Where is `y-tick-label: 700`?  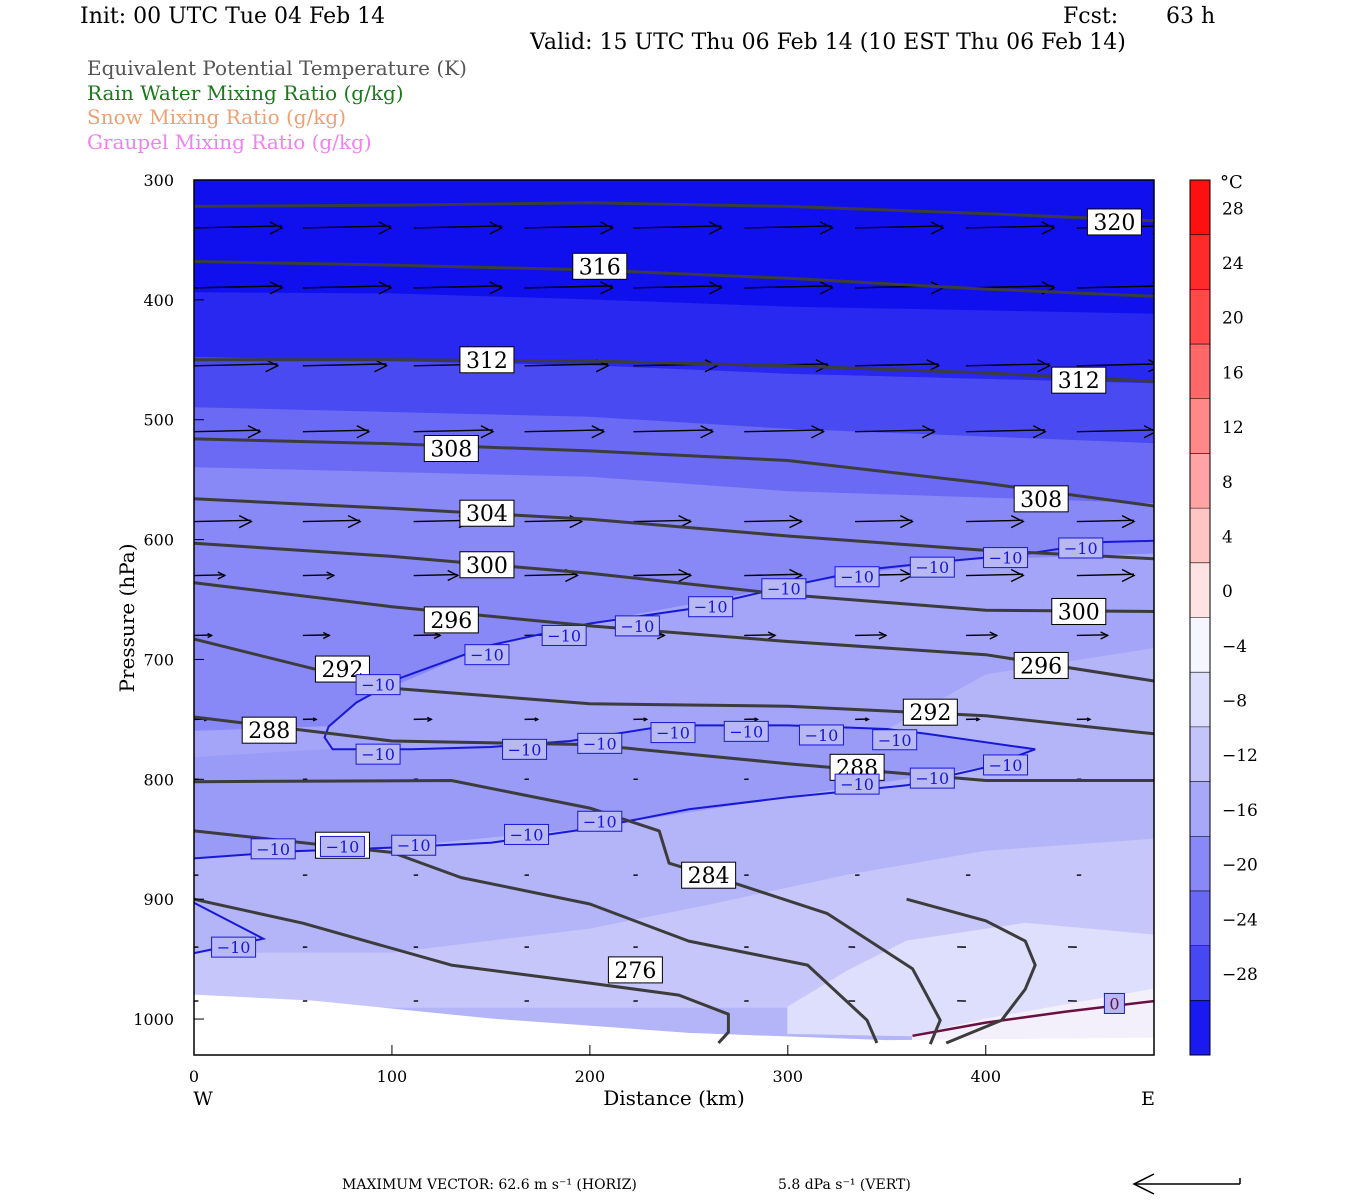
y-tick-label: 700 is located at coordinates (158, 659).